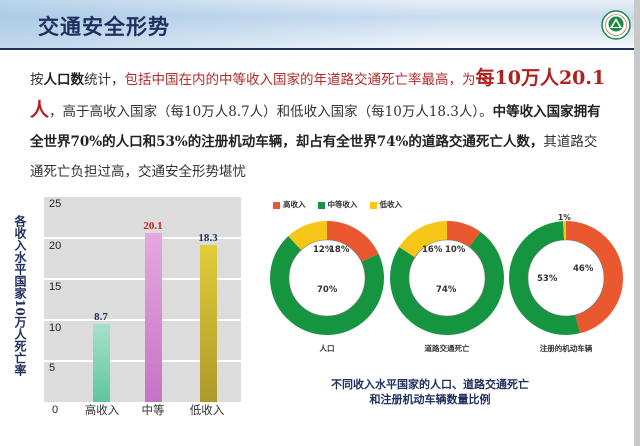 Image resolution: width=640 pixels, height=446 pixels. I want to click on y-tick: 10, so click(55, 328).